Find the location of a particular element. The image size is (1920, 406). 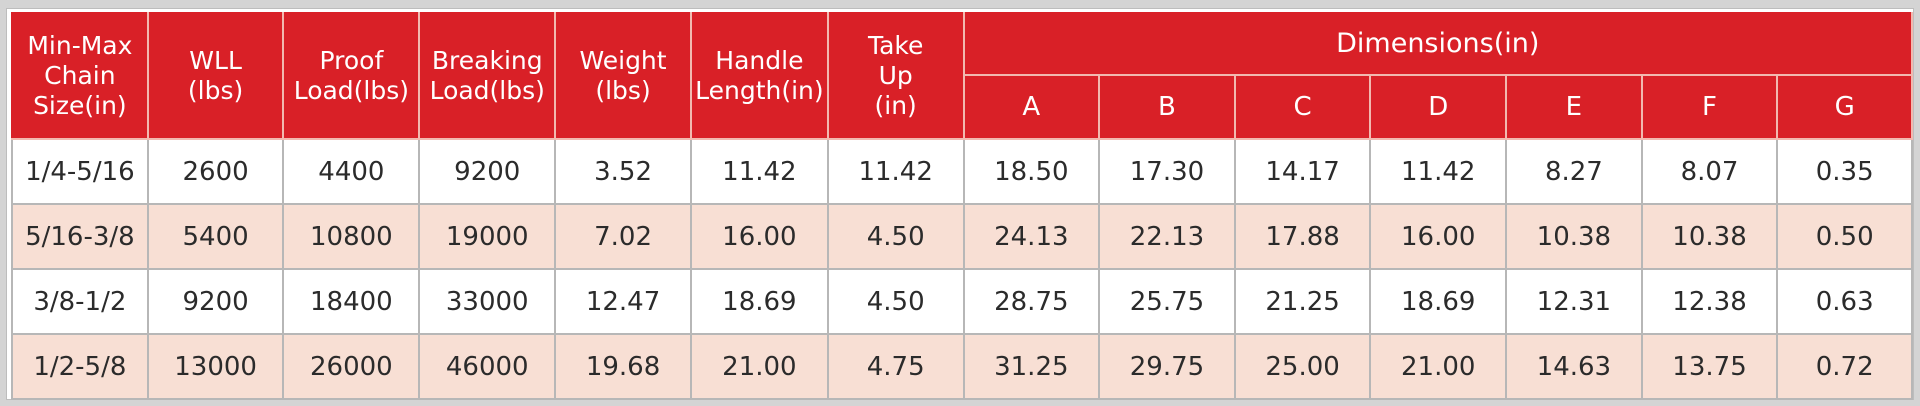

header-dim-f: F is located at coordinates (1709, 107).